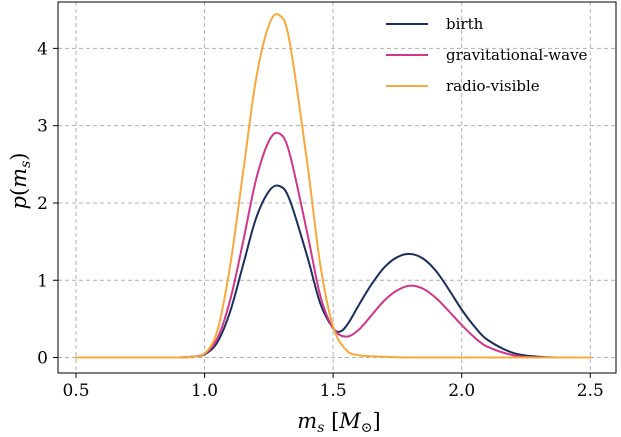 The image size is (621, 437). Describe the element at coordinates (42, 281) in the screenshot. I see `y-tick-label: 1` at that location.